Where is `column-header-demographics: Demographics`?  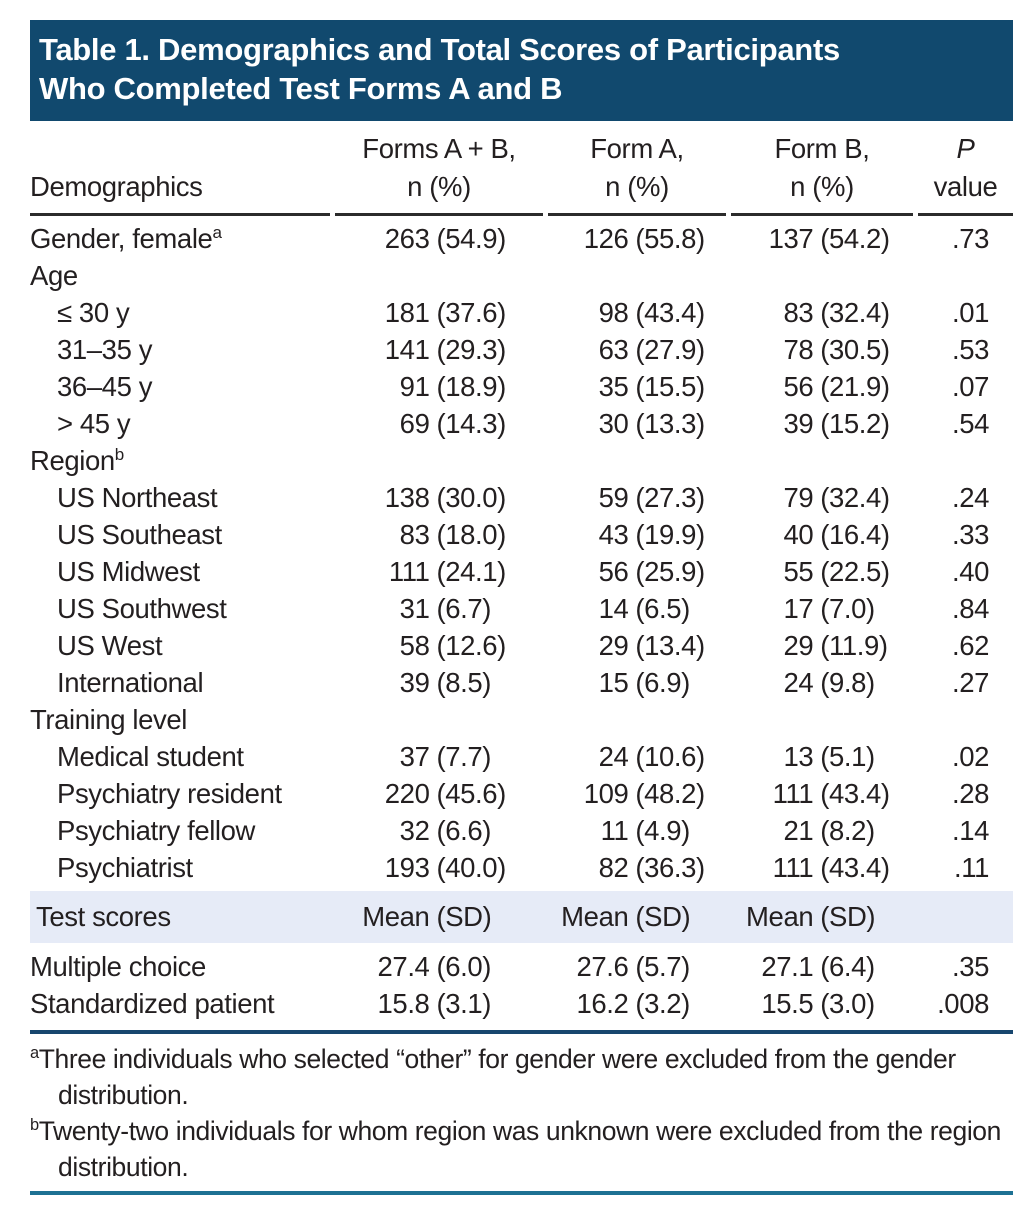 column-header-demographics: Demographics is located at coordinates (180, 192).